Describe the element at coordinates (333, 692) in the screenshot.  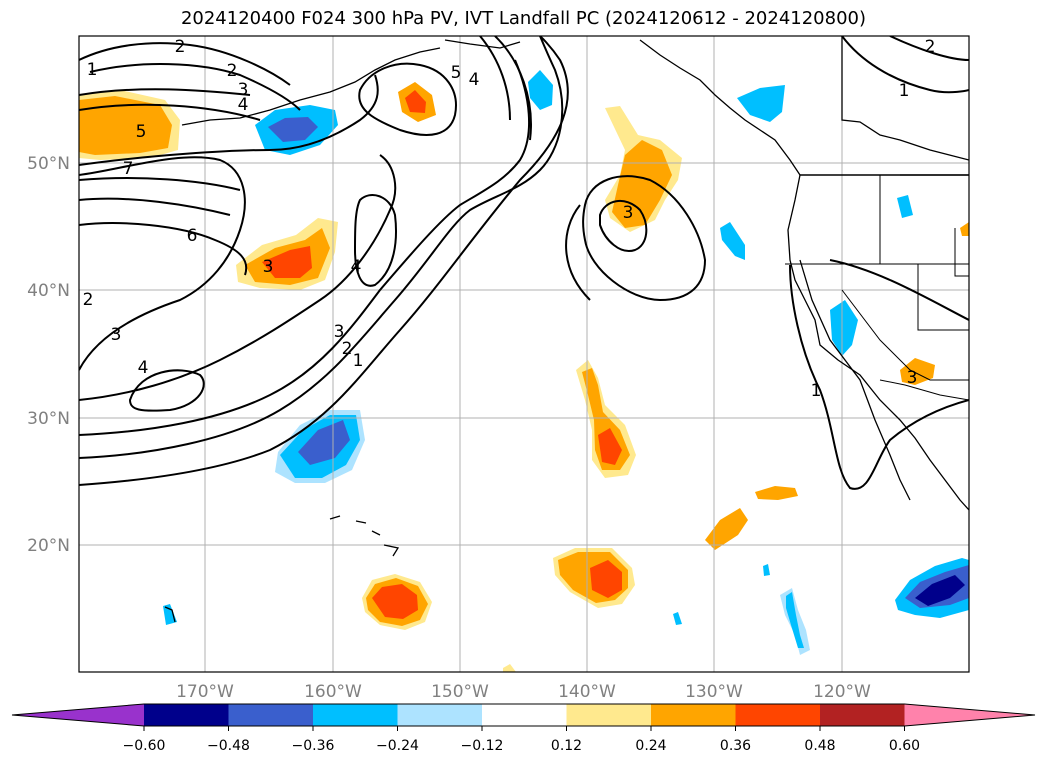
I see `lon-tick-label: 160°W` at that location.